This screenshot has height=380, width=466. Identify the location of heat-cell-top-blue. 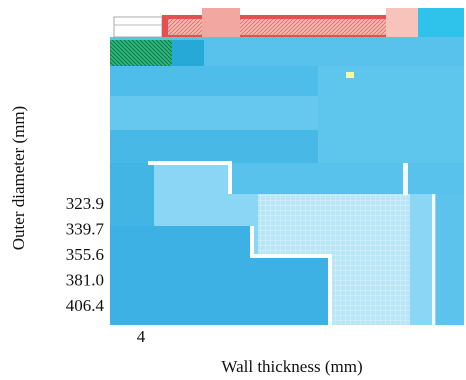
(441, 22).